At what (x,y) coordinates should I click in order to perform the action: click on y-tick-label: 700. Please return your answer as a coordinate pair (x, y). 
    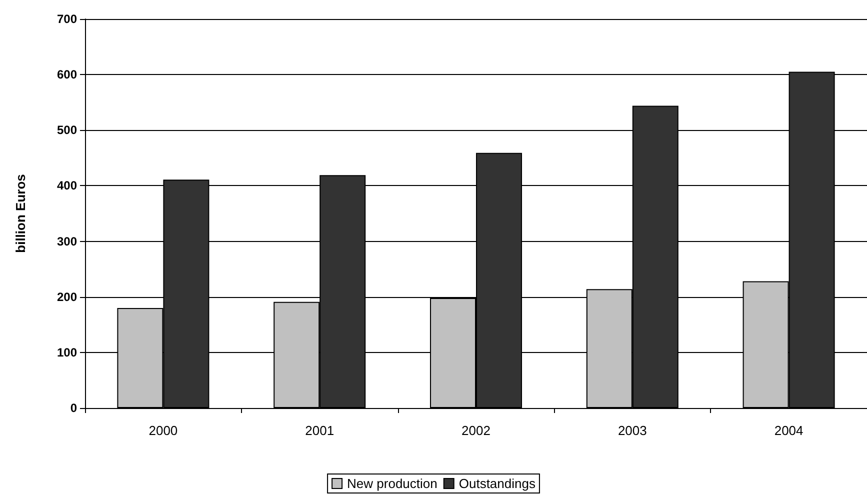
    Looking at the image, I should click on (67, 19).